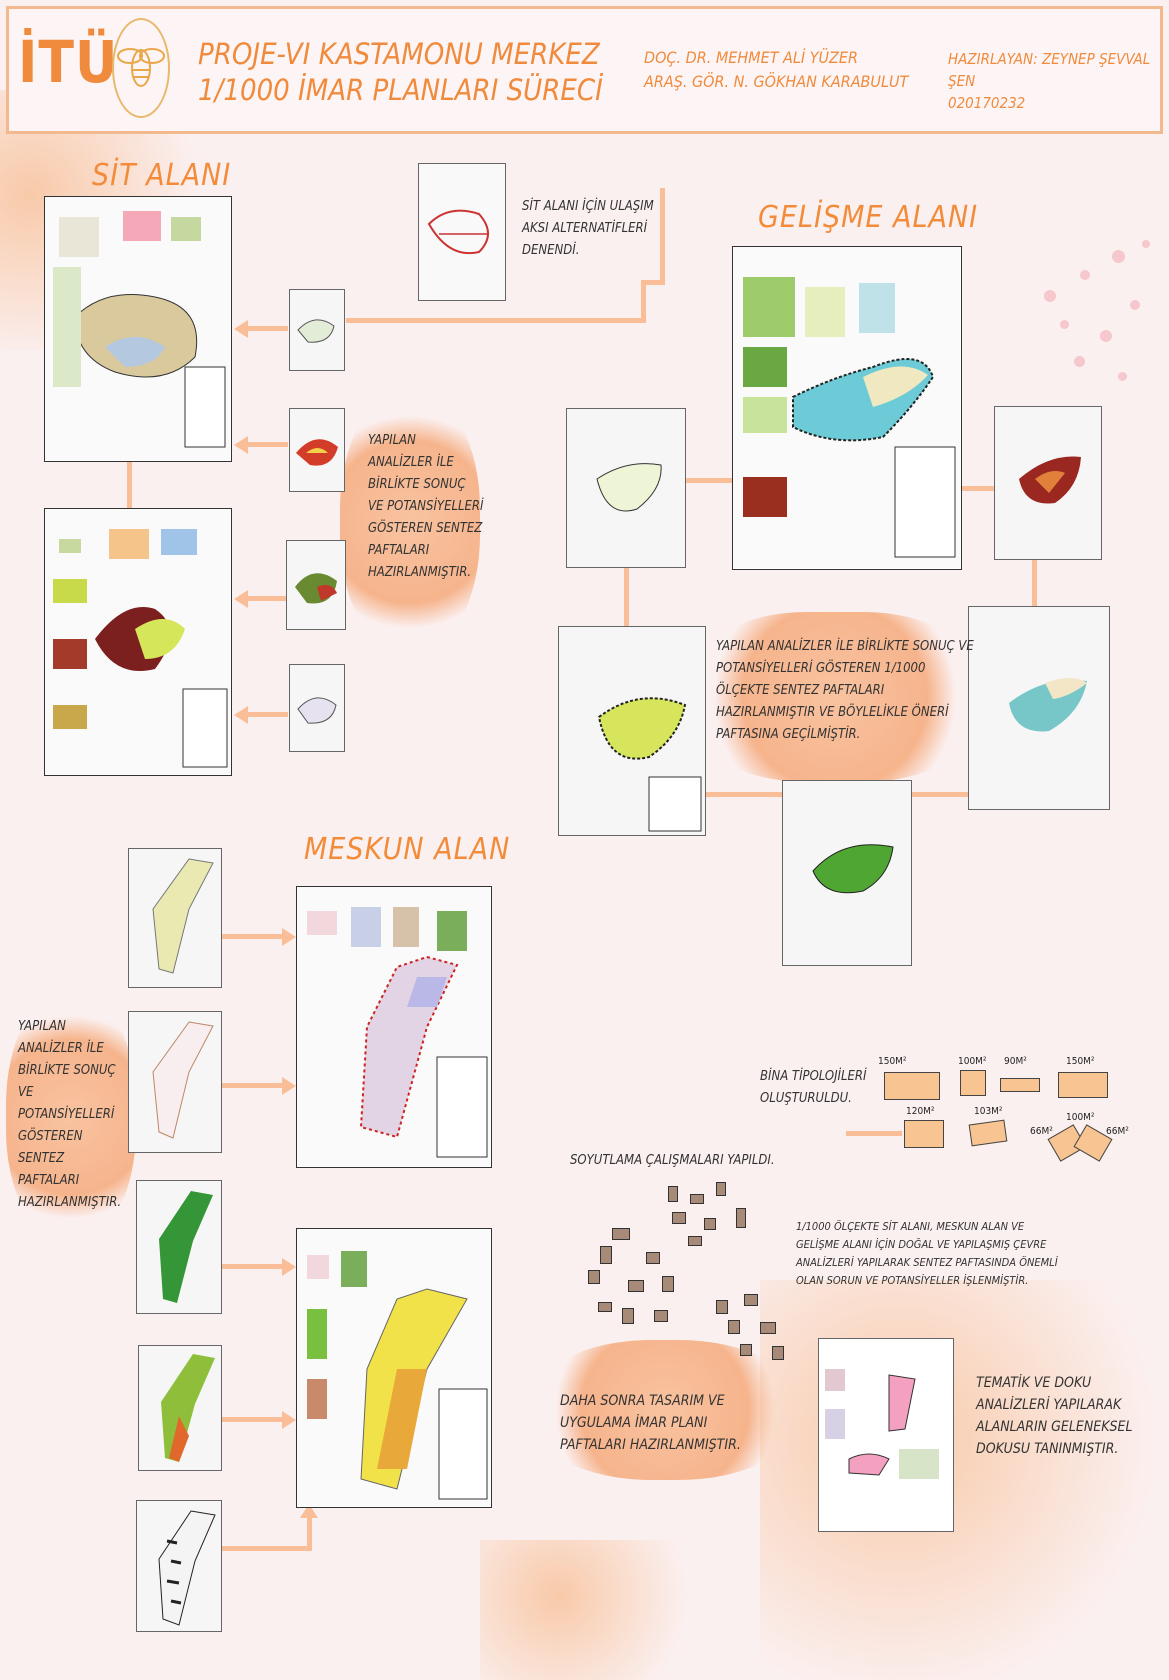 This screenshot has height=1680, width=1169. I want to click on title-line-2: 1/1000 İMAR PLANLARI SÜRECİ, so click(400, 90).